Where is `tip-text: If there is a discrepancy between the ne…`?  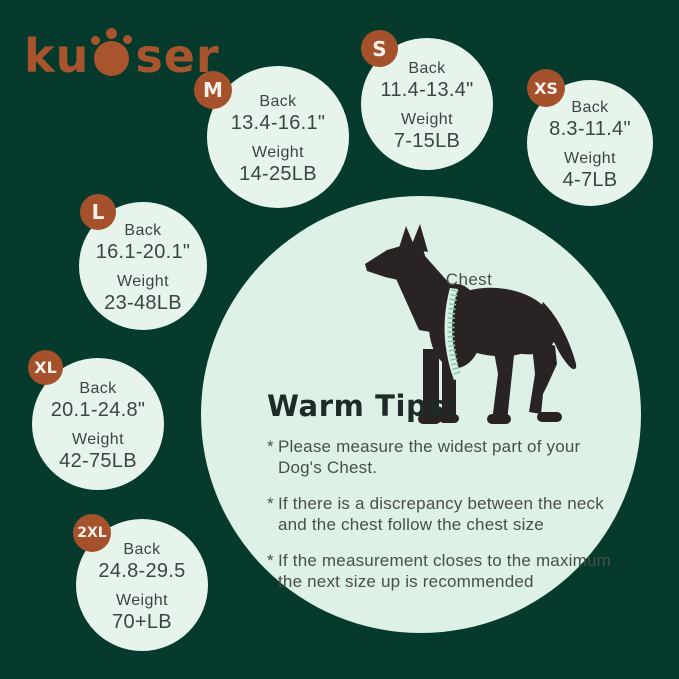
tip-text: If there is a discrepancy between the ne… is located at coordinates (441, 514).